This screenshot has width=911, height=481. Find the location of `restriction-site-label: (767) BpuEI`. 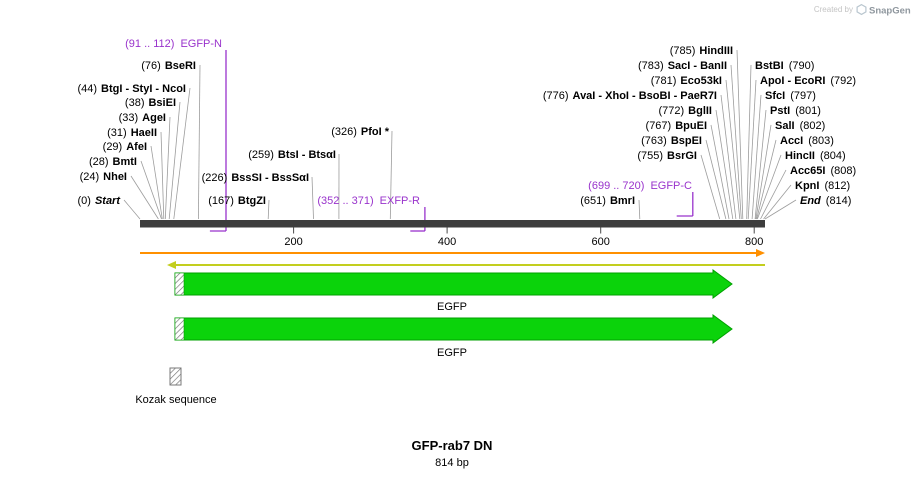

restriction-site-label: (767) BpuEI is located at coordinates (676, 126).